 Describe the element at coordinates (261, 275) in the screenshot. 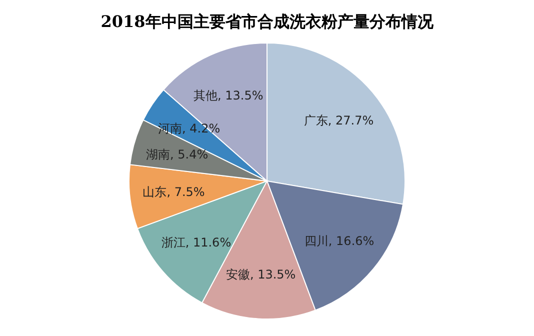

I see `slice-label: 安徽, 13.5%` at that location.